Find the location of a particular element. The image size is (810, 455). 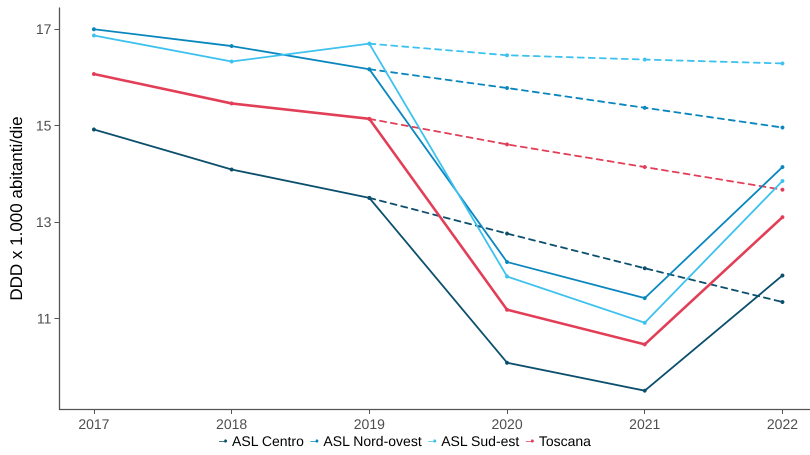

y-tick-label: 17 is located at coordinates (44, 29).